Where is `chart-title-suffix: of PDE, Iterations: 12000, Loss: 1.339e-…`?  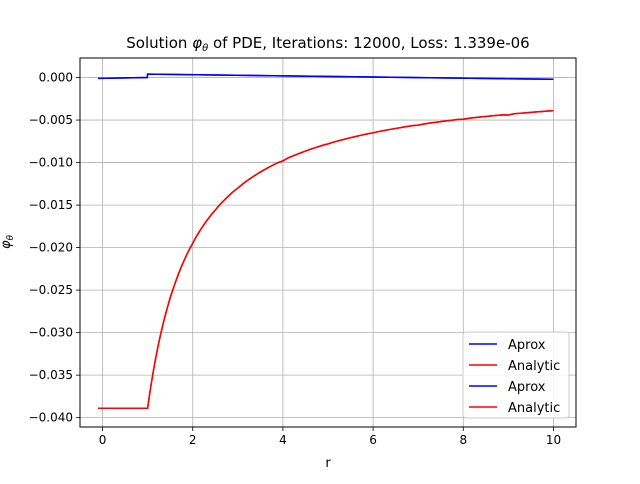 chart-title-suffix: of PDE, Iterations: 12000, Loss: 1.339e-… is located at coordinates (369, 43).